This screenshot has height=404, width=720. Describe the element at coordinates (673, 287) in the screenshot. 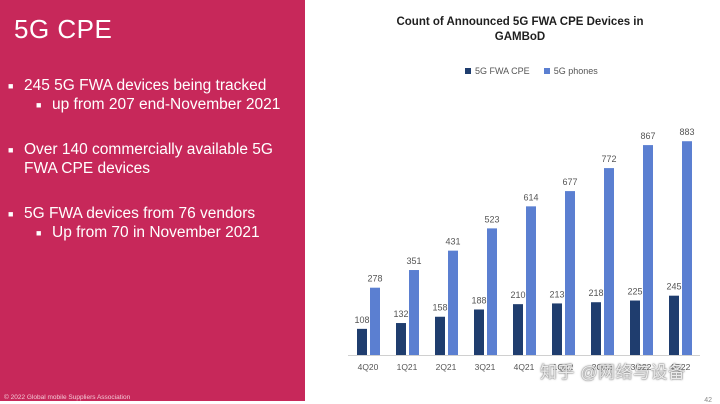

I see `data-label: 245` at that location.